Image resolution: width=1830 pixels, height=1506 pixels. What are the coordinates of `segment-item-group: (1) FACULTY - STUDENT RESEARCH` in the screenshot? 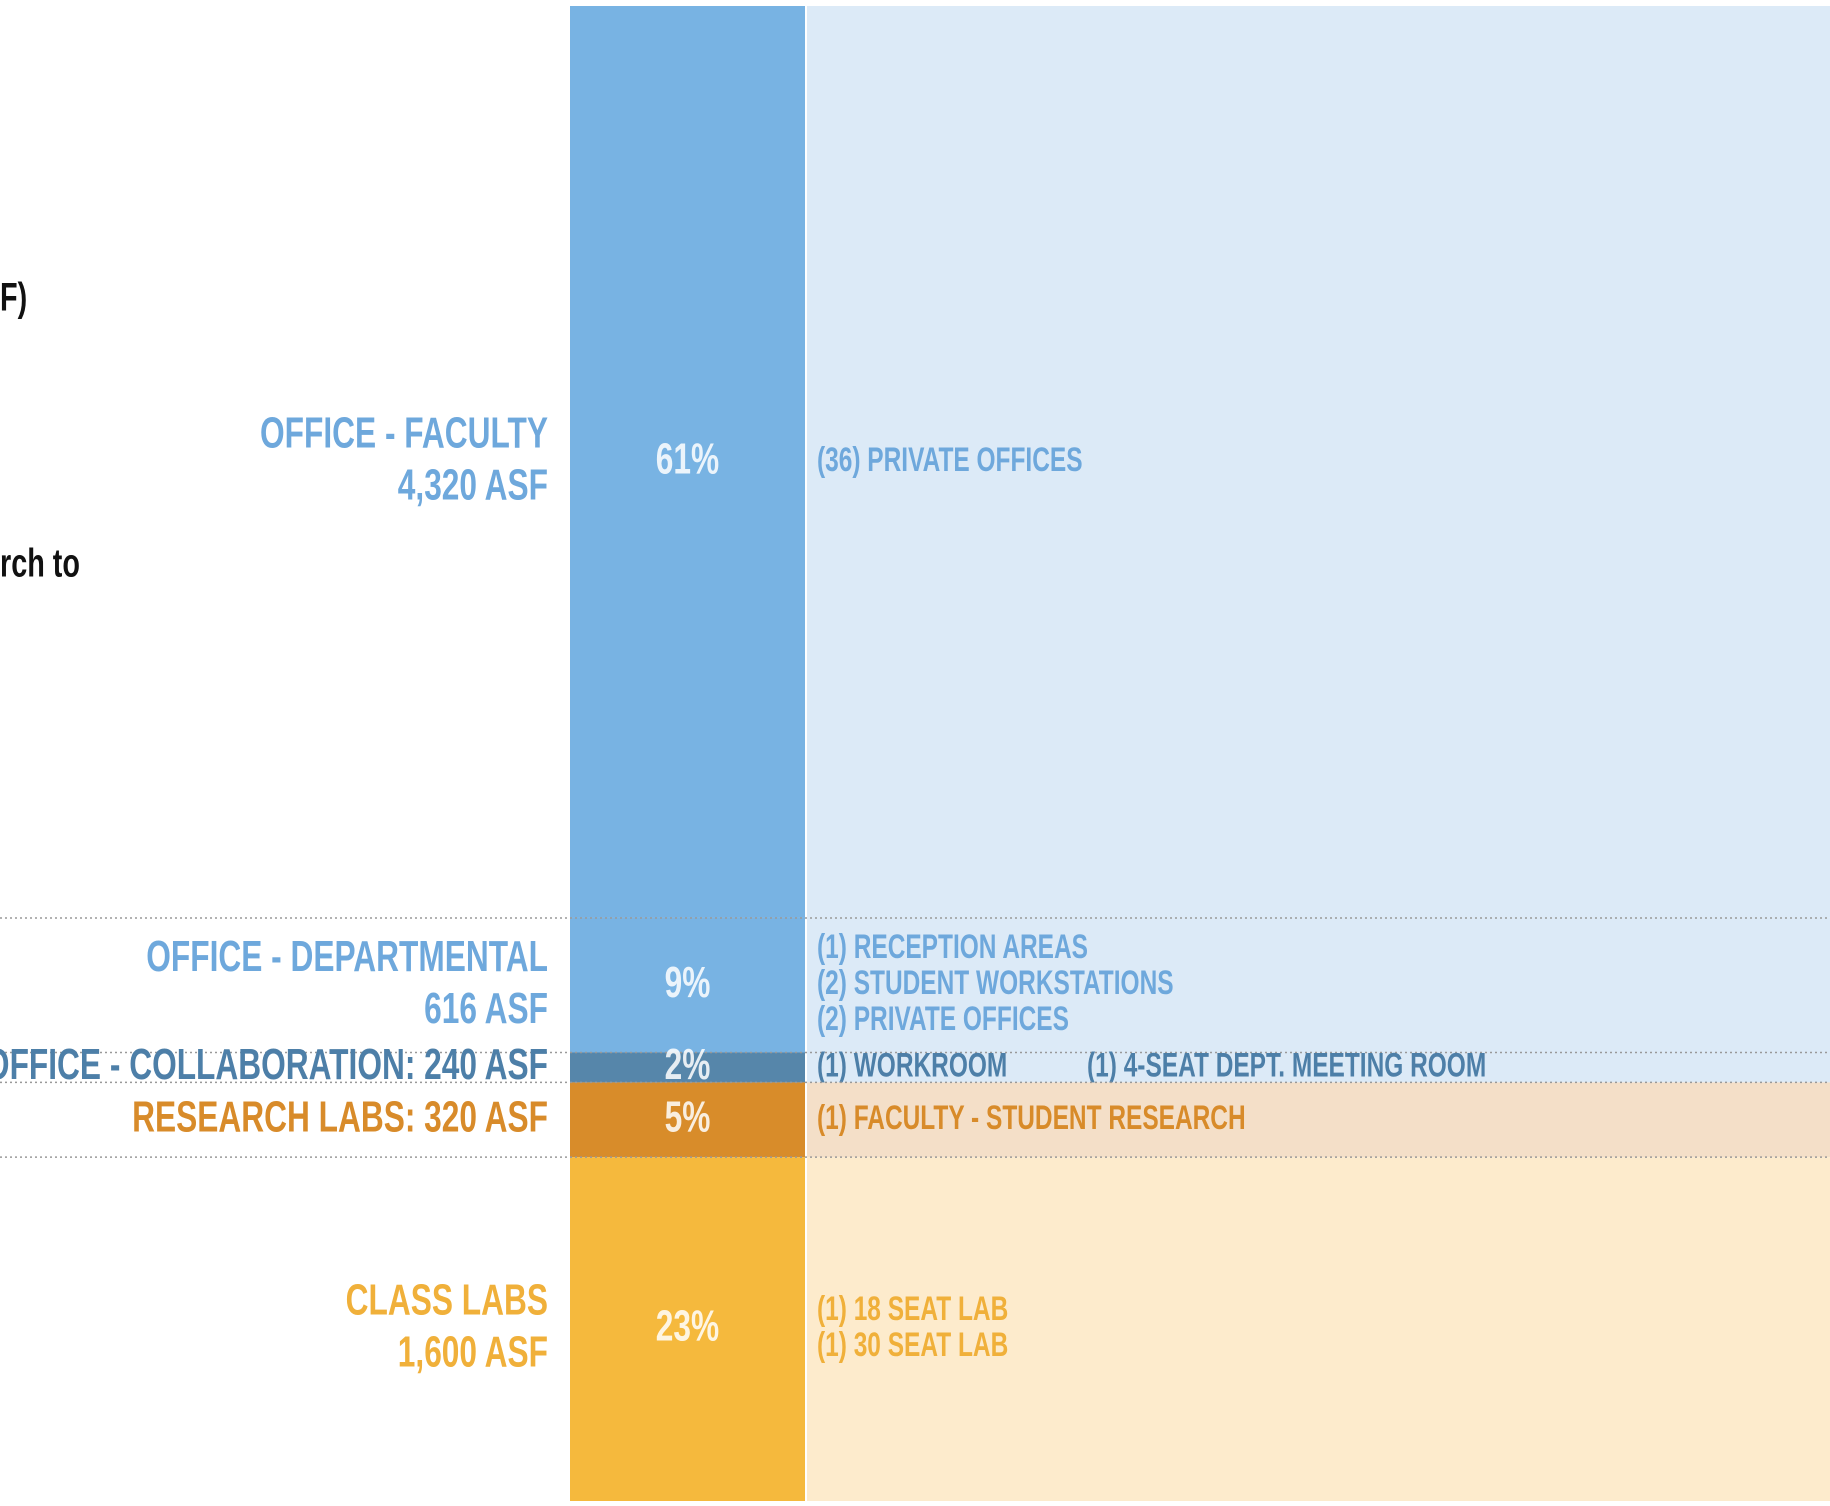 It's located at (1031, 1118).